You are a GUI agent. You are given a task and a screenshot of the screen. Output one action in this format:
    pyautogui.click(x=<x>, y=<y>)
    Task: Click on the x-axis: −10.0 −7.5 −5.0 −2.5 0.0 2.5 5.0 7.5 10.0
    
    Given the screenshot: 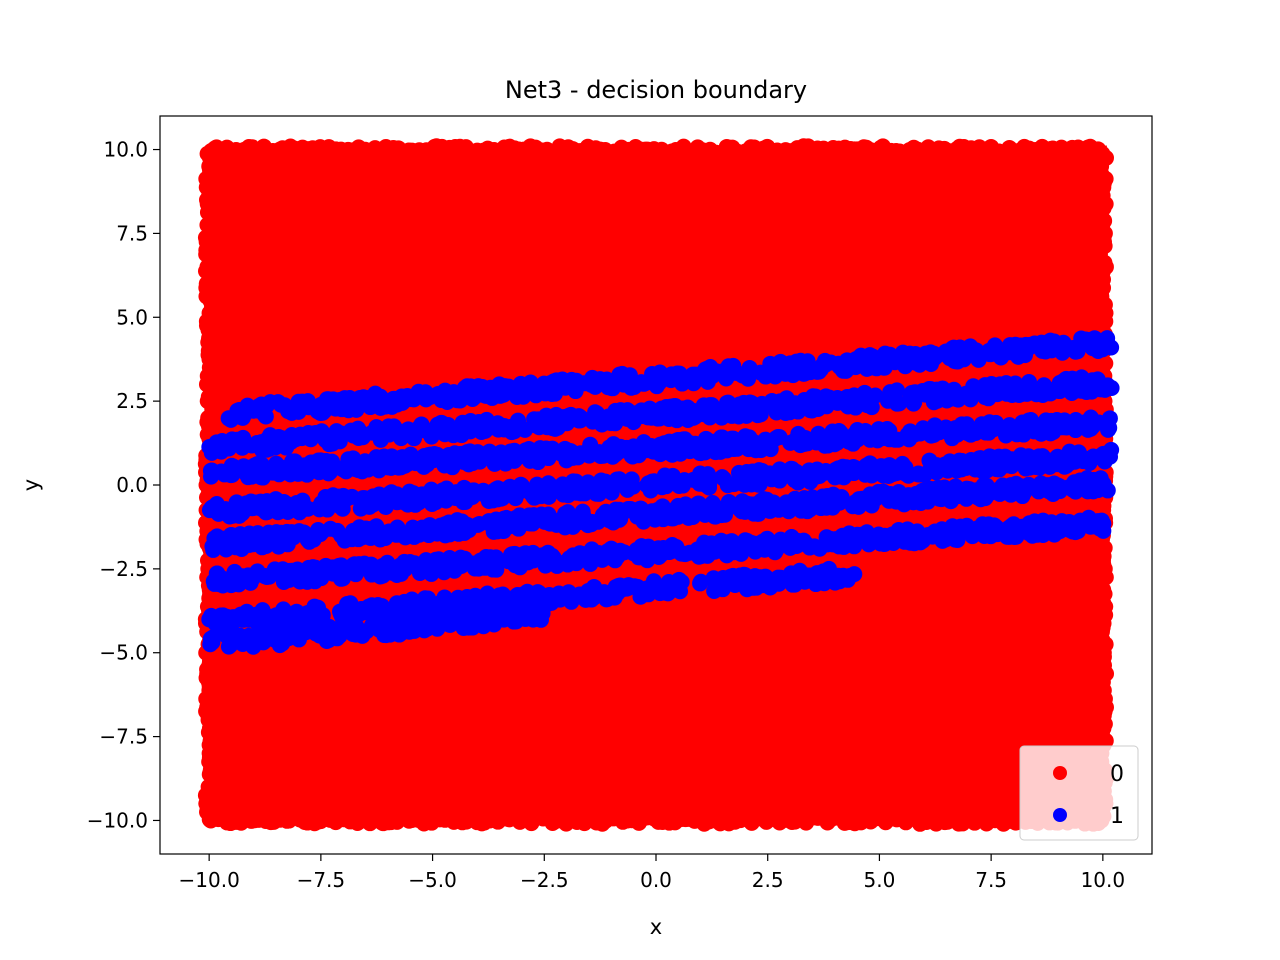 What is the action you would take?
    pyautogui.click(x=652, y=873)
    